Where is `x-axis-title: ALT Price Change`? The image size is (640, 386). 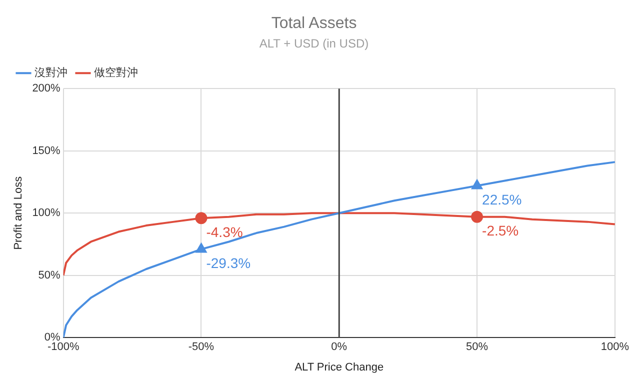 x-axis-title: ALT Price Change is located at coordinates (339, 367).